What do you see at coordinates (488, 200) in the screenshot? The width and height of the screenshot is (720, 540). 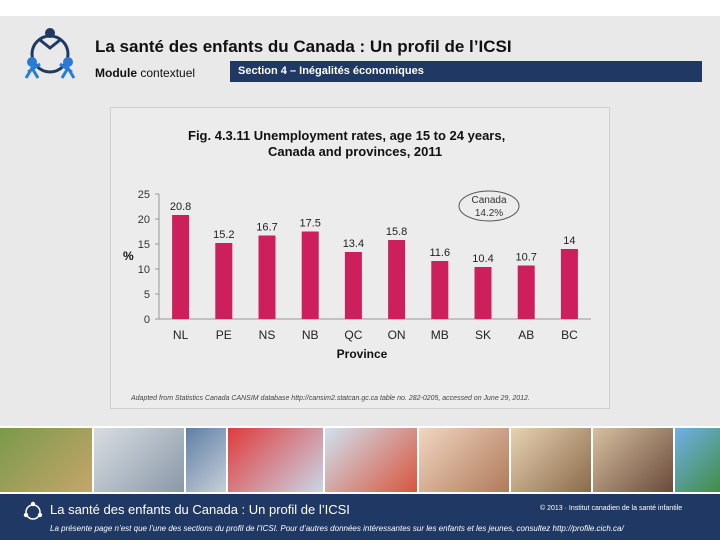 I see `canada-annotation-label: Canada` at bounding box center [488, 200].